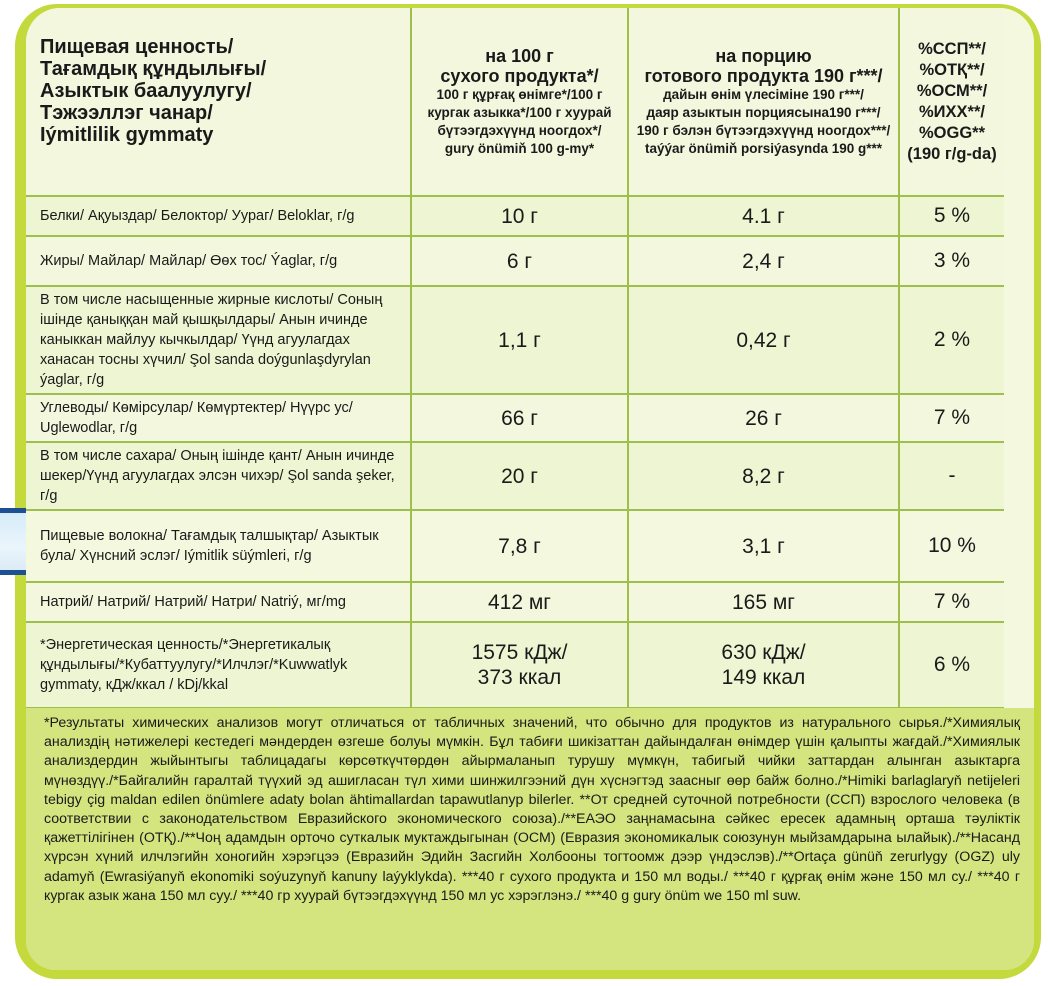 The width and height of the screenshot is (1048, 986). What do you see at coordinates (520, 261) in the screenshot?
I see `value-per-100g: 6 г` at bounding box center [520, 261].